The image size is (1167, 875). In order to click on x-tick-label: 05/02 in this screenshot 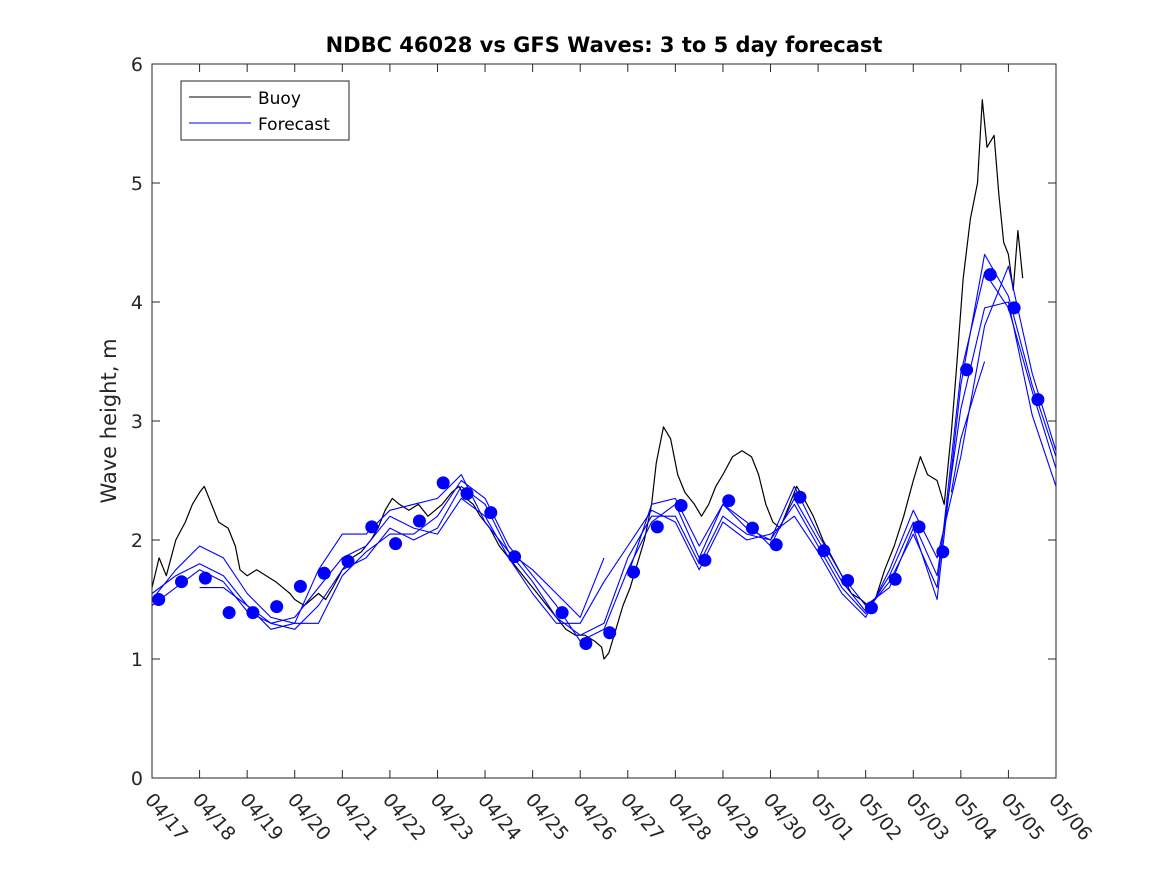, I will do `click(880, 817)`.